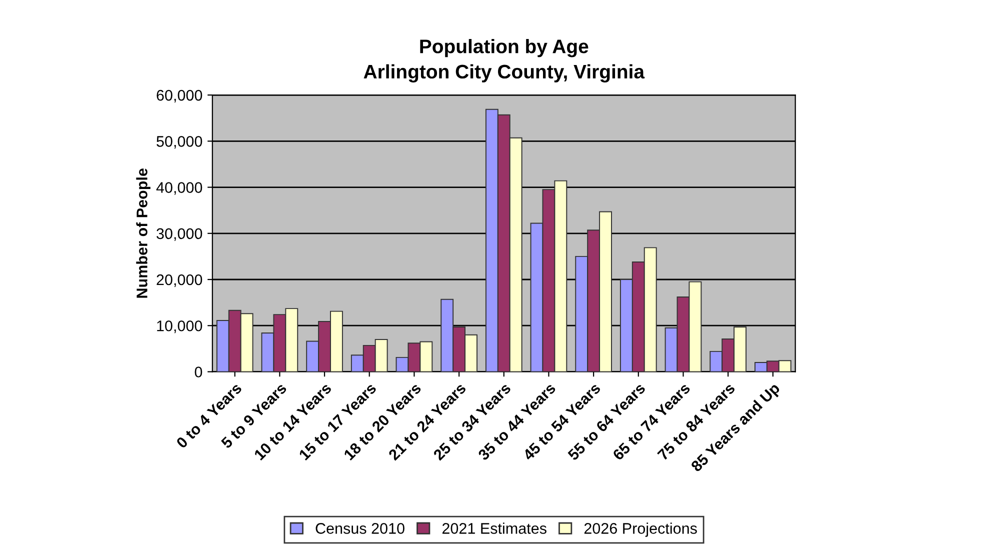 The image size is (988, 559). I want to click on legend-label: Census 2010, so click(360, 528).